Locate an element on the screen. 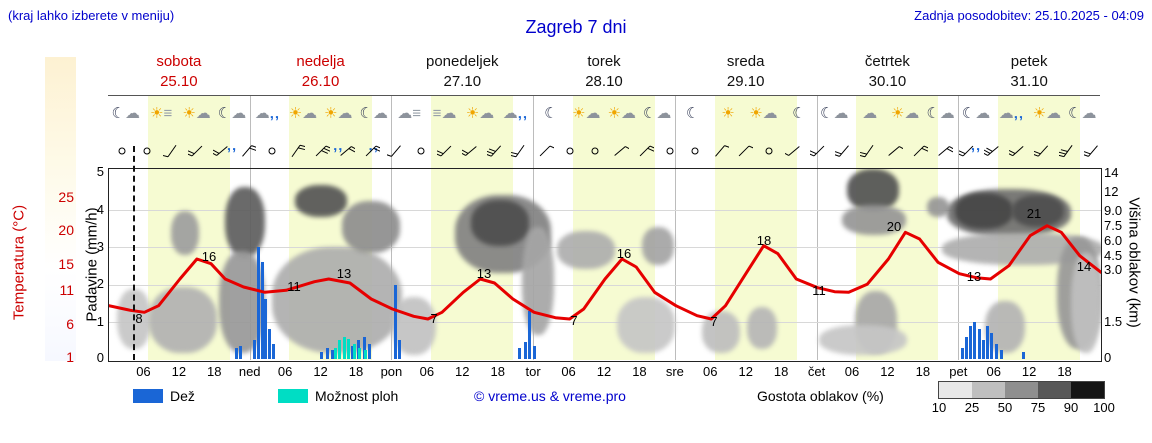 The image size is (1152, 443). showers-legend-label: Možnost ploh is located at coordinates (357, 396).